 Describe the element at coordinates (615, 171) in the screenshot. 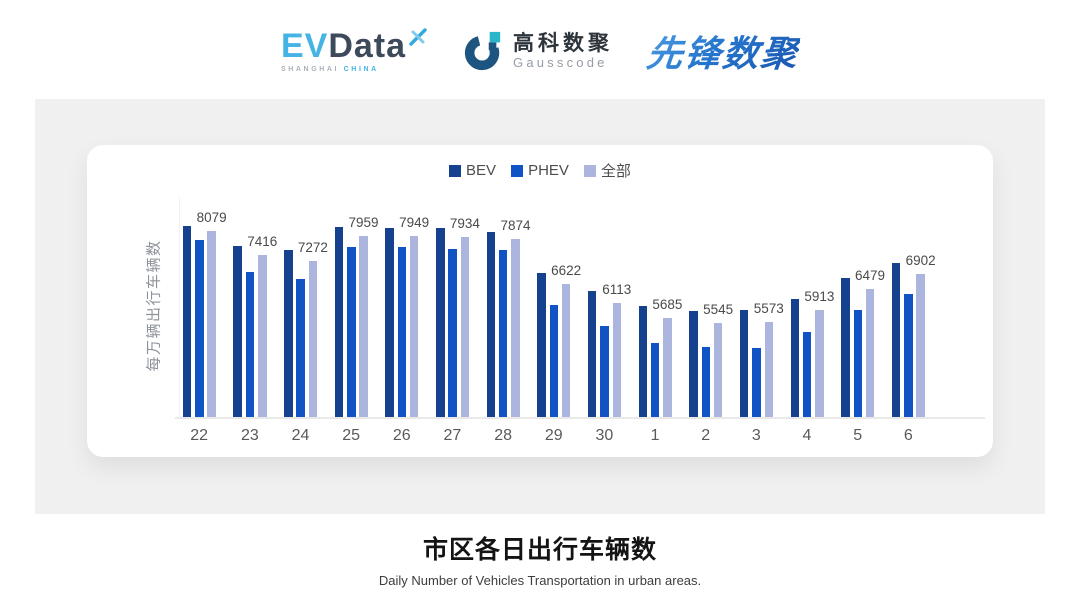

I see `legend-label: 全部` at that location.